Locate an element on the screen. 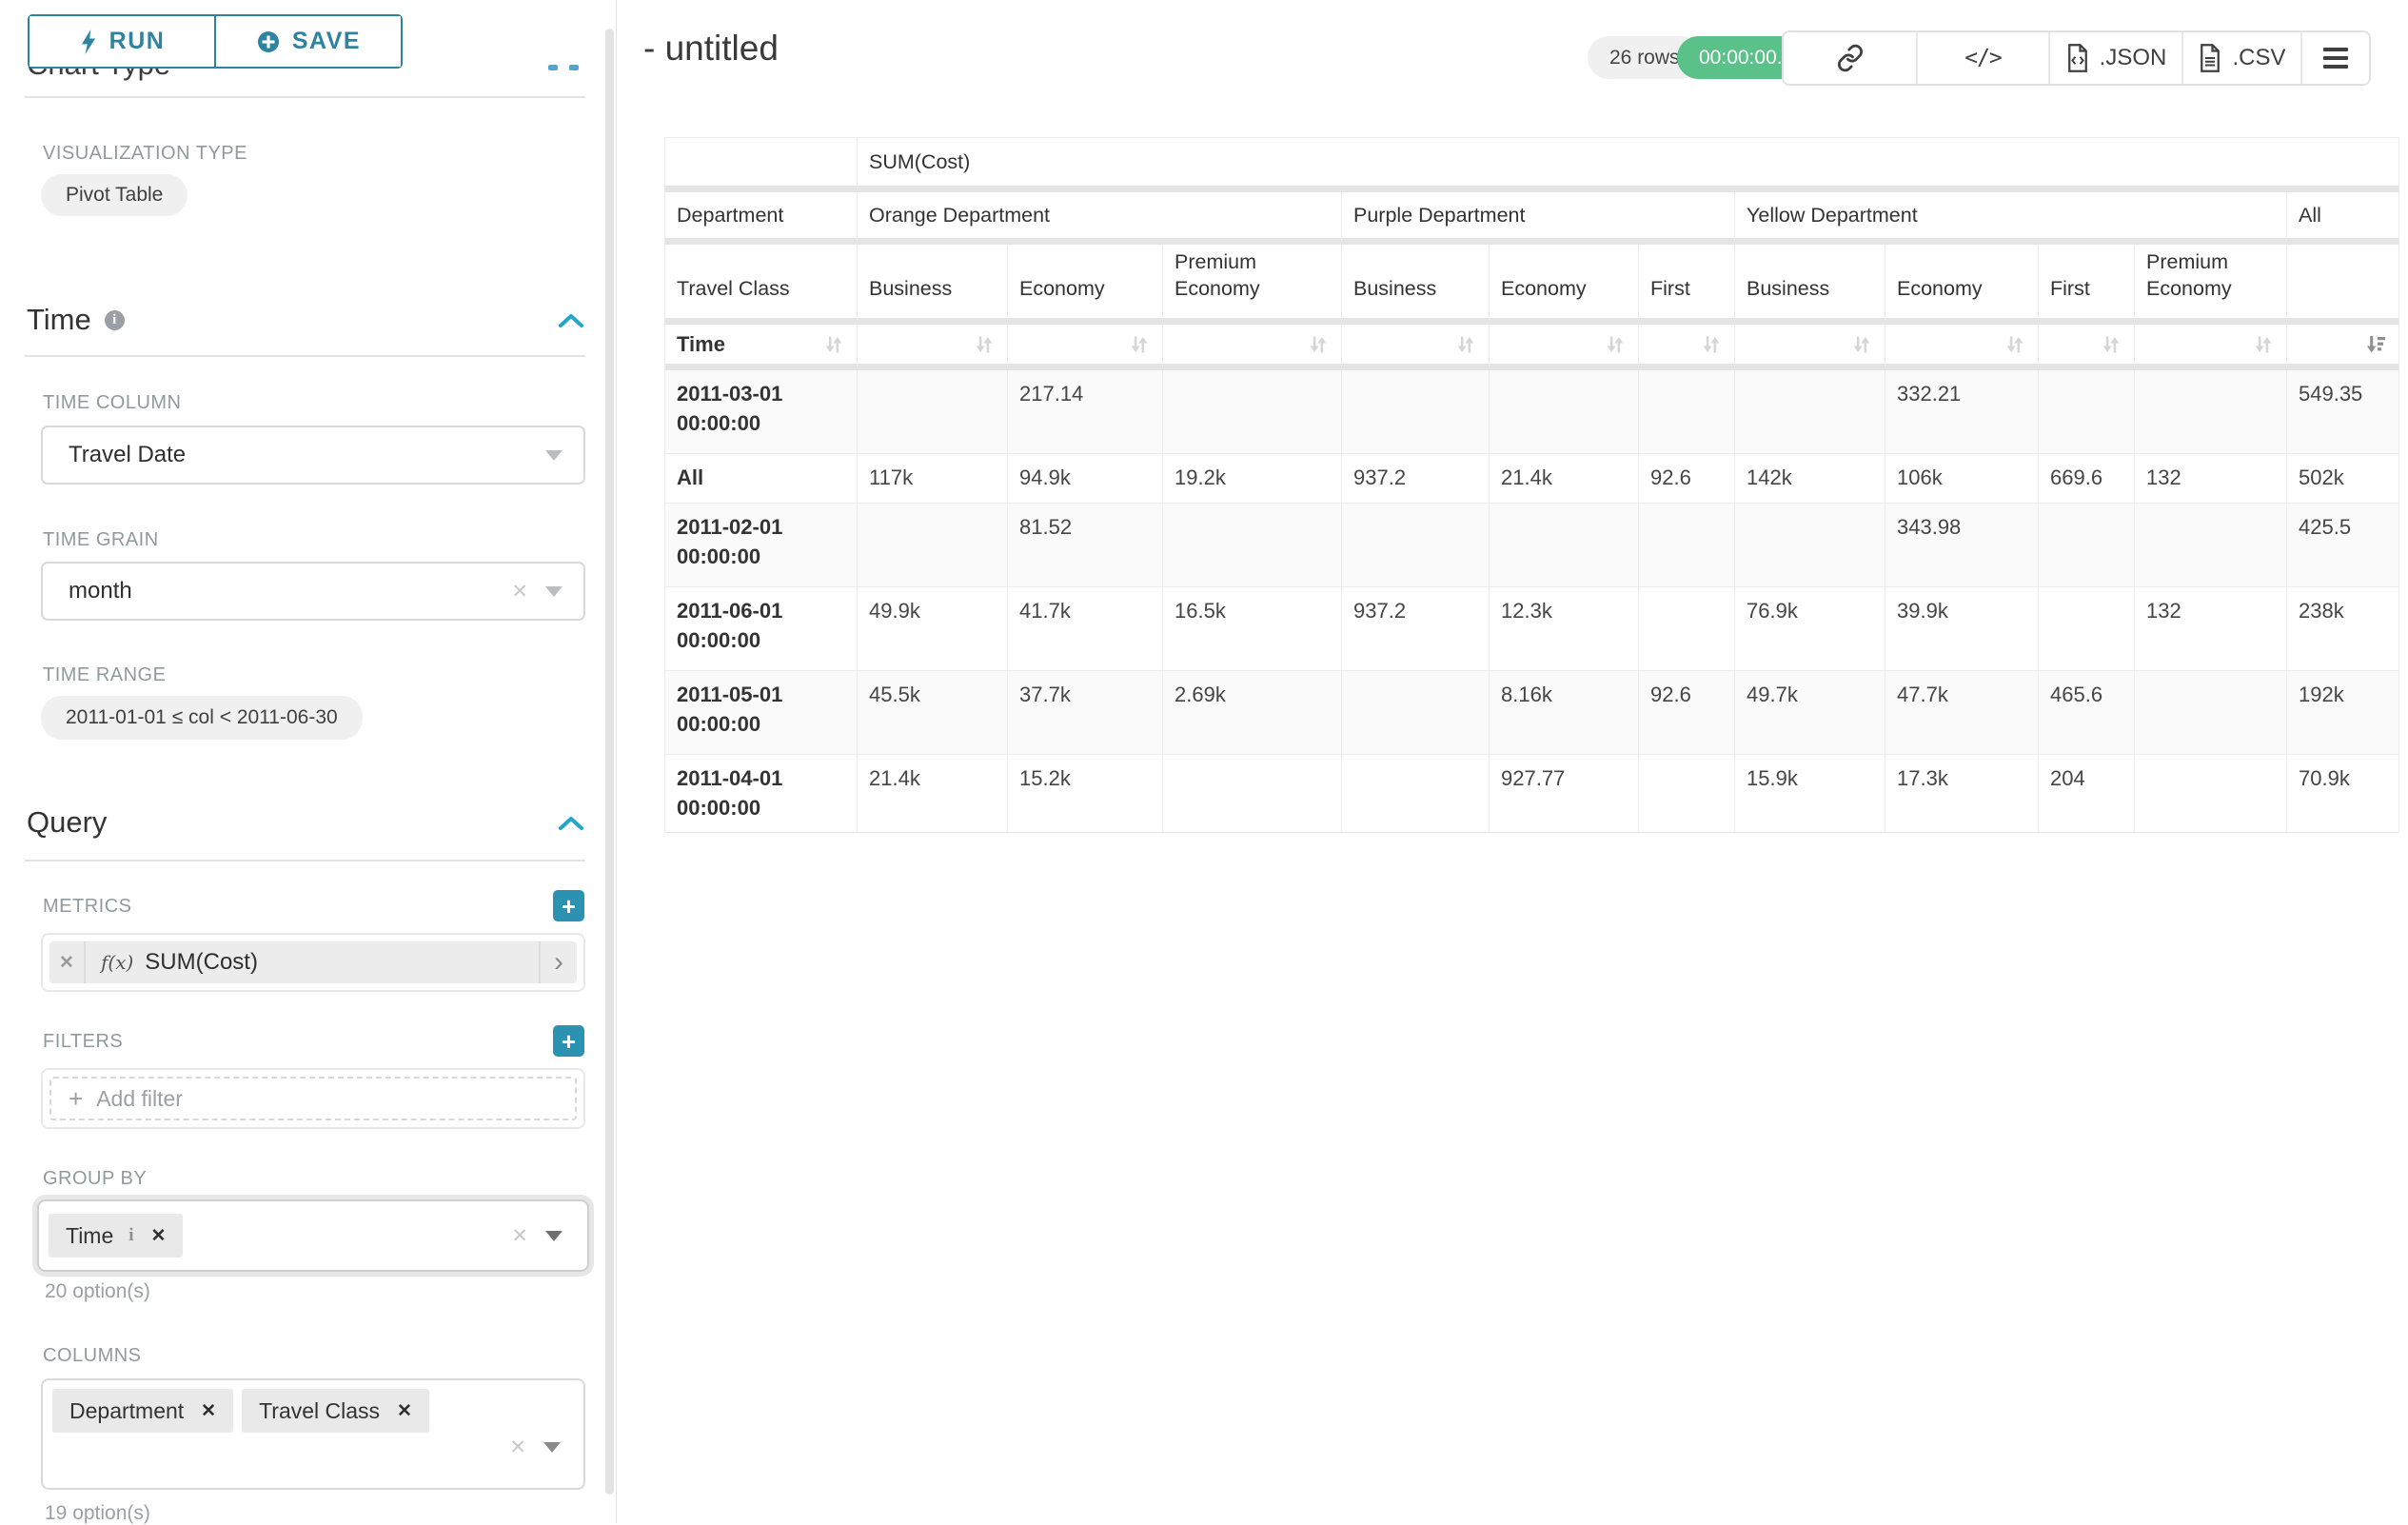  time-section-title: Time is located at coordinates (59, 319).